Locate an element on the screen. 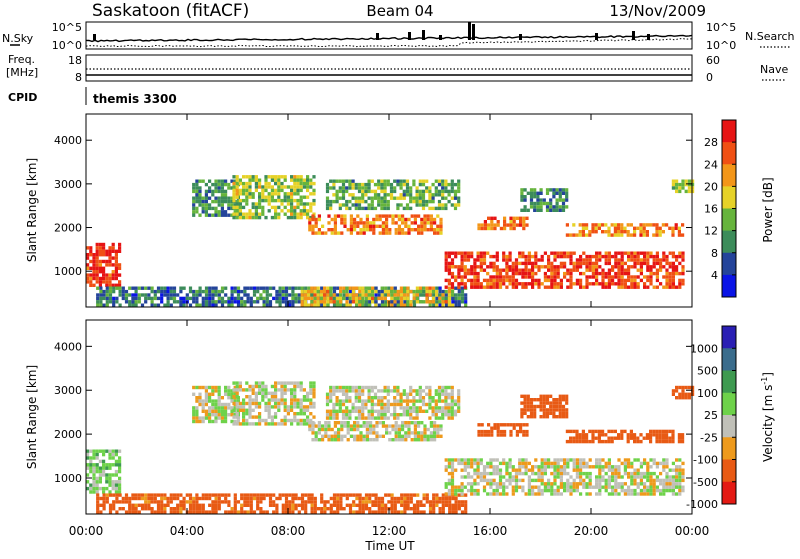  velocity-y-tick-label: 2000 is located at coordinates (68, 434).